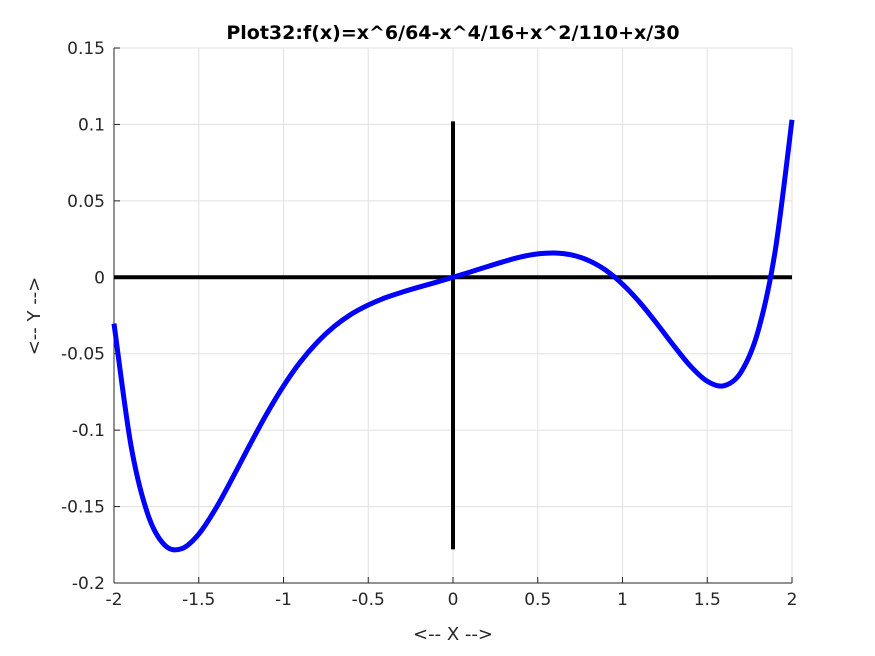 This screenshot has height=656, width=875. Describe the element at coordinates (198, 600) in the screenshot. I see `x-tick-label: -1.5` at that location.